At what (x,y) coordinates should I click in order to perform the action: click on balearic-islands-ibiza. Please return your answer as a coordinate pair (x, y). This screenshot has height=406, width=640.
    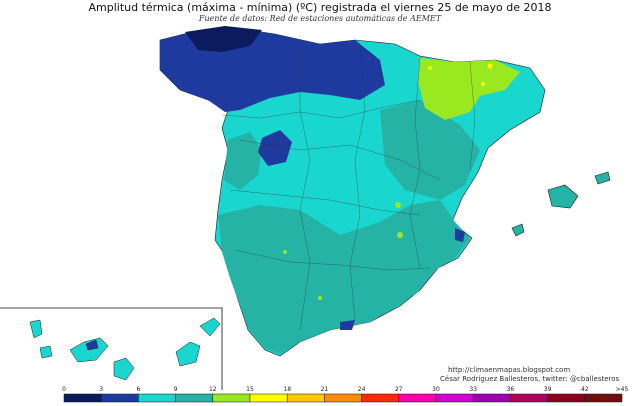
    Looking at the image, I should click on (518, 230).